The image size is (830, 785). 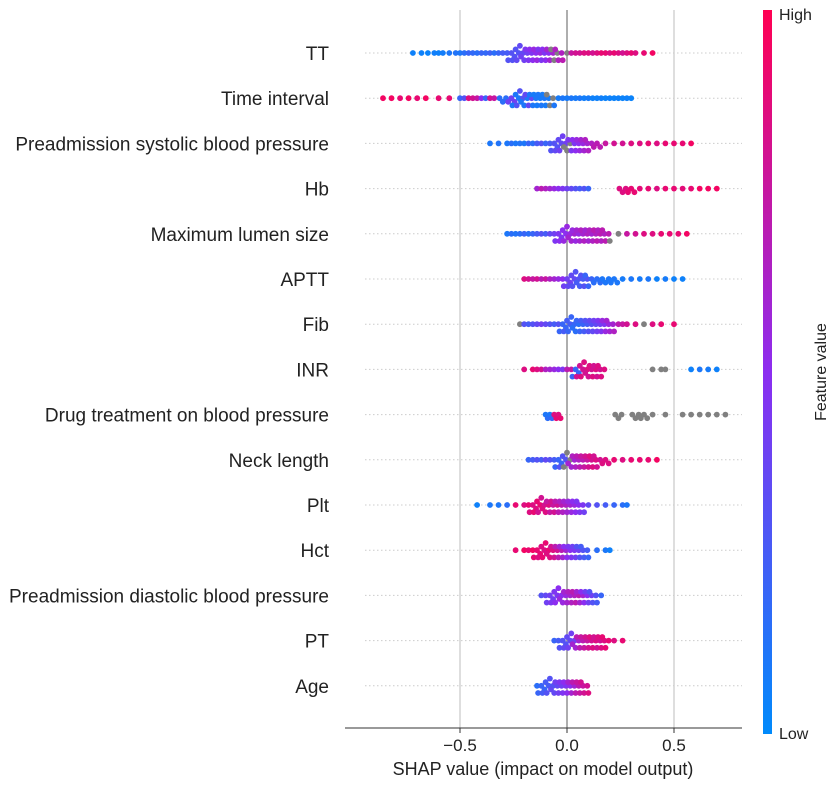 I want to click on colorbar-gradient, so click(x=767, y=372).